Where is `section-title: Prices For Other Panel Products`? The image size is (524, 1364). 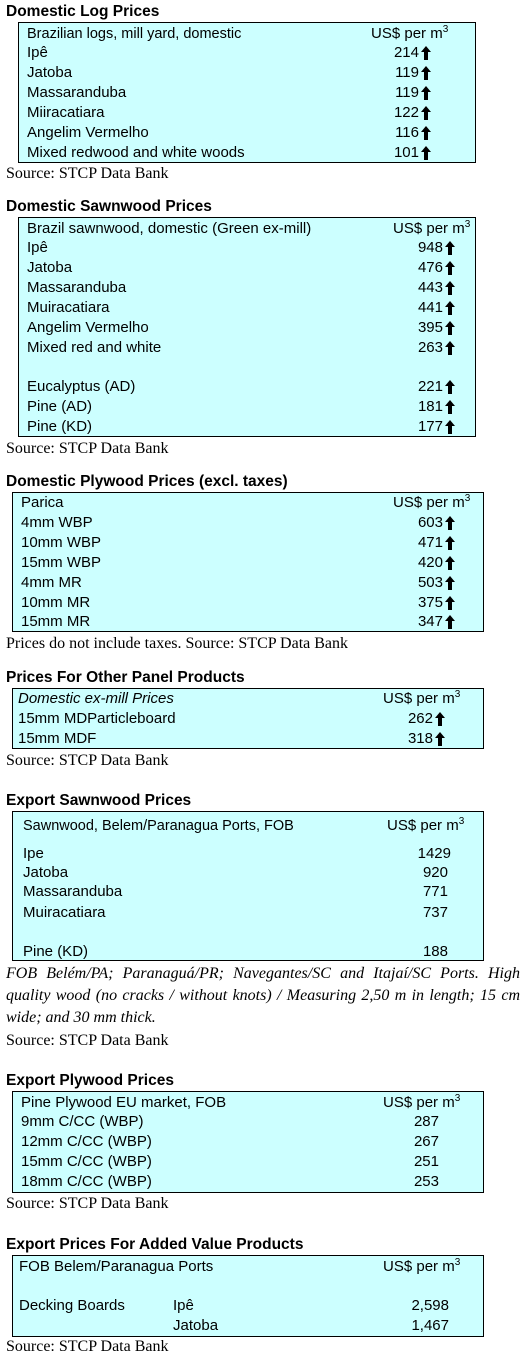
section-title: Prices For Other Panel Products is located at coordinates (125, 677).